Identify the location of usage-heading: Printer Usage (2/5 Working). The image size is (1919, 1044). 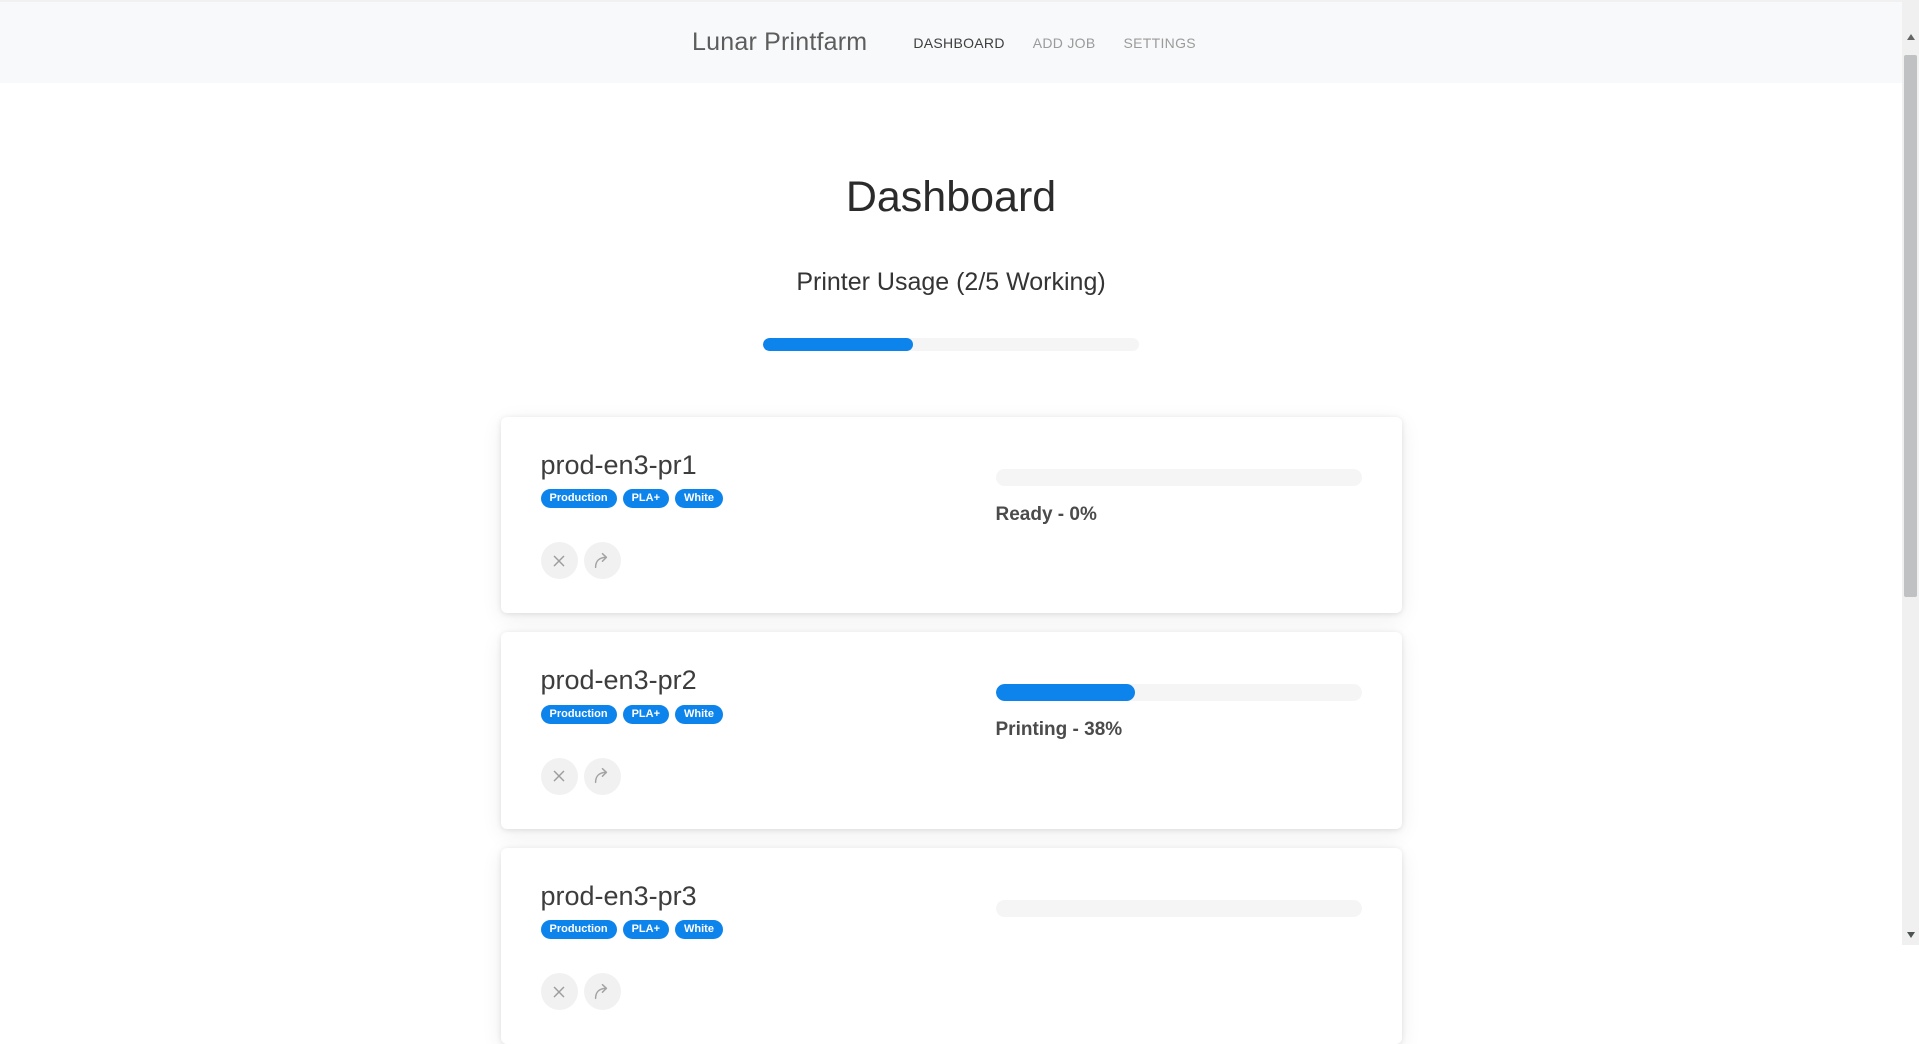
(951, 282).